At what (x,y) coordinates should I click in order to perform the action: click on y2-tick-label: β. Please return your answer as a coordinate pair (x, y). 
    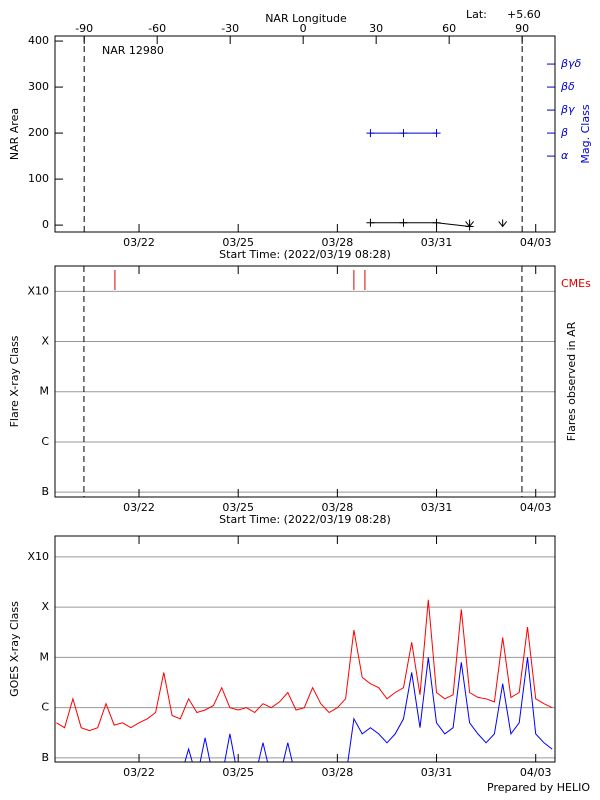
    Looking at the image, I should click on (564, 132).